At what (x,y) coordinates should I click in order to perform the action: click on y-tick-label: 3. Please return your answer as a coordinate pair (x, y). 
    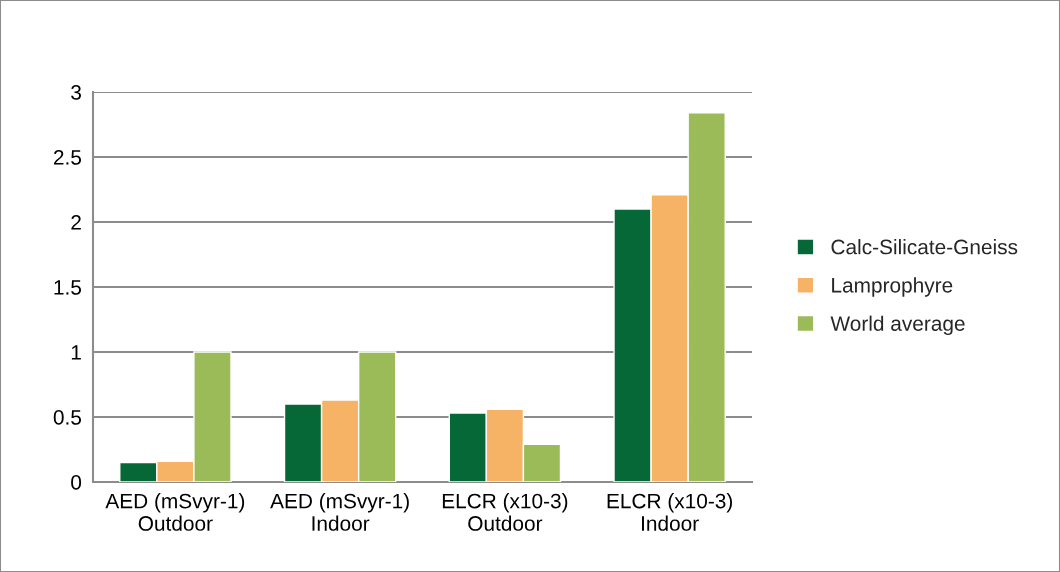
    Looking at the image, I should click on (76, 92).